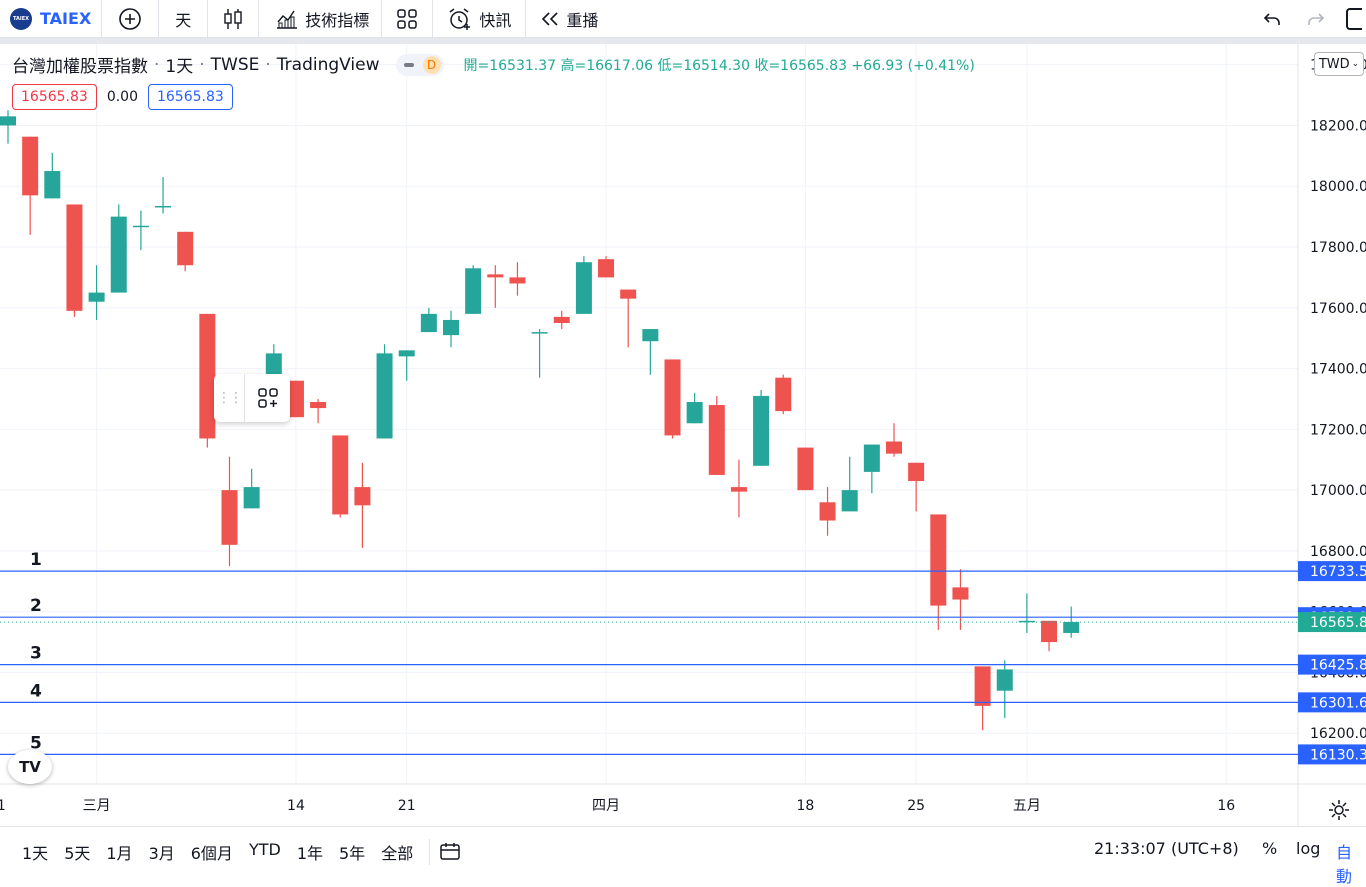 Image resolution: width=1366 pixels, height=887 pixels. What do you see at coordinates (161, 853) in the screenshot?
I see `range-button: 3月` at bounding box center [161, 853].